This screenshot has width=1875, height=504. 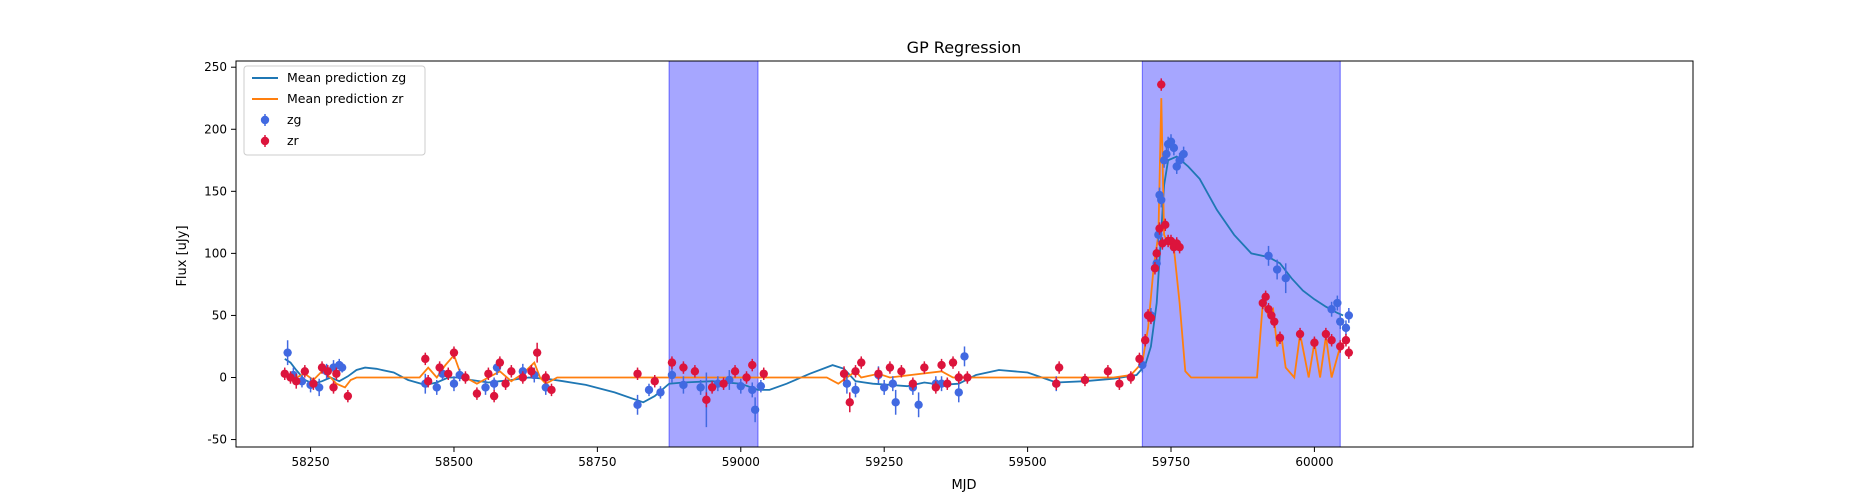 I want to click on legend-entry: Mean prediction zg, so click(x=329, y=77).